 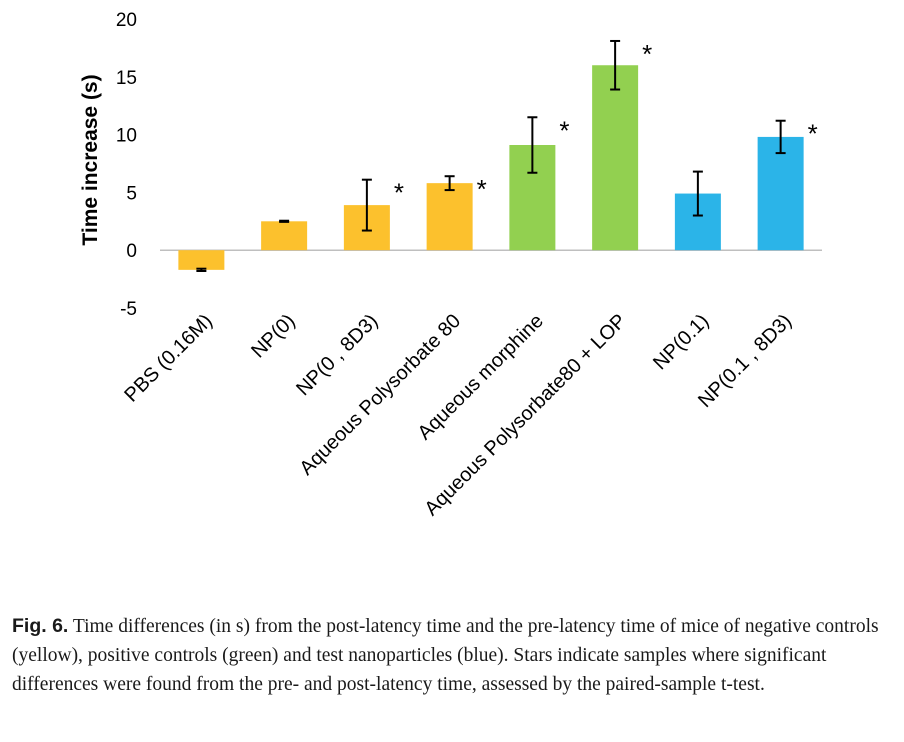 I want to click on y-axis: -5 0 5 10 15 20, so click(x=126, y=165).